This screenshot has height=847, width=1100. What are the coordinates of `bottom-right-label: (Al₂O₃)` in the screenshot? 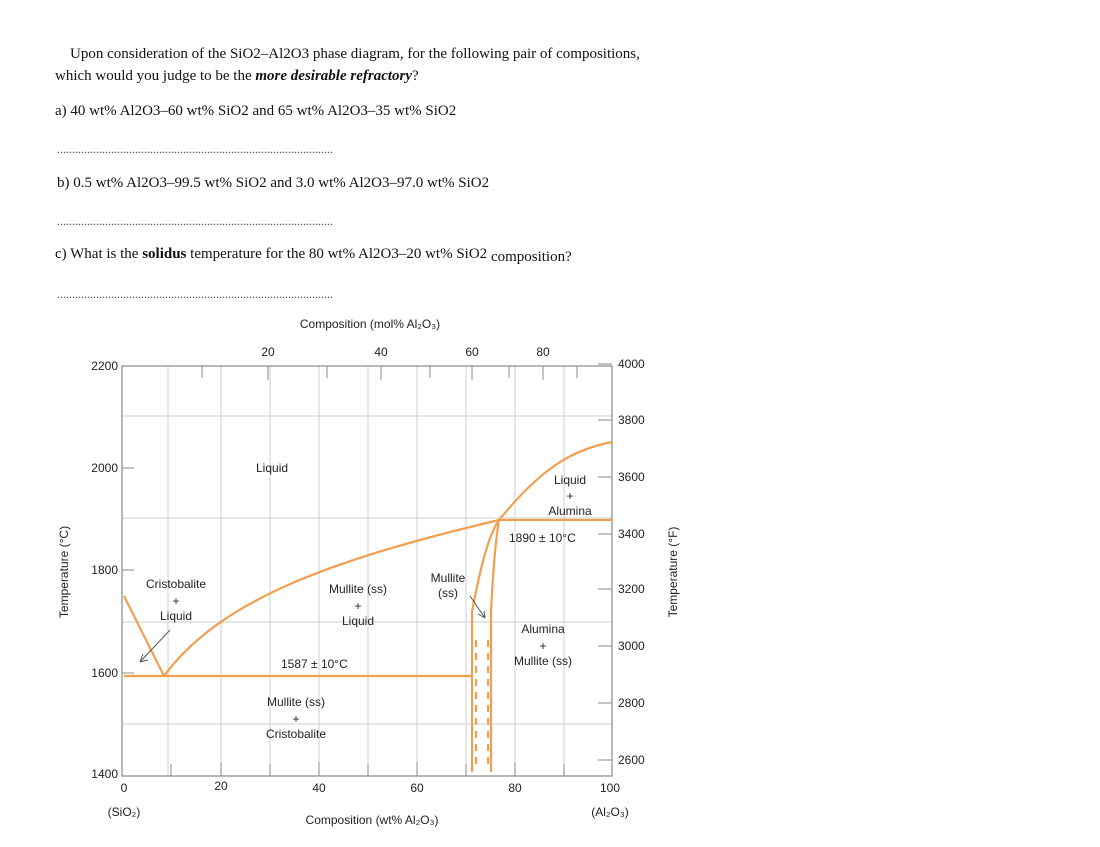 It's located at (610, 812).